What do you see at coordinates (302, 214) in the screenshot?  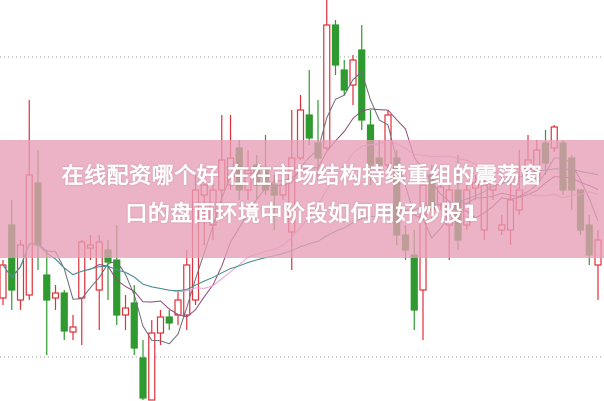 I see `title-line-2: 口的盘面环境中阶段如何用好炒股1` at bounding box center [302, 214].